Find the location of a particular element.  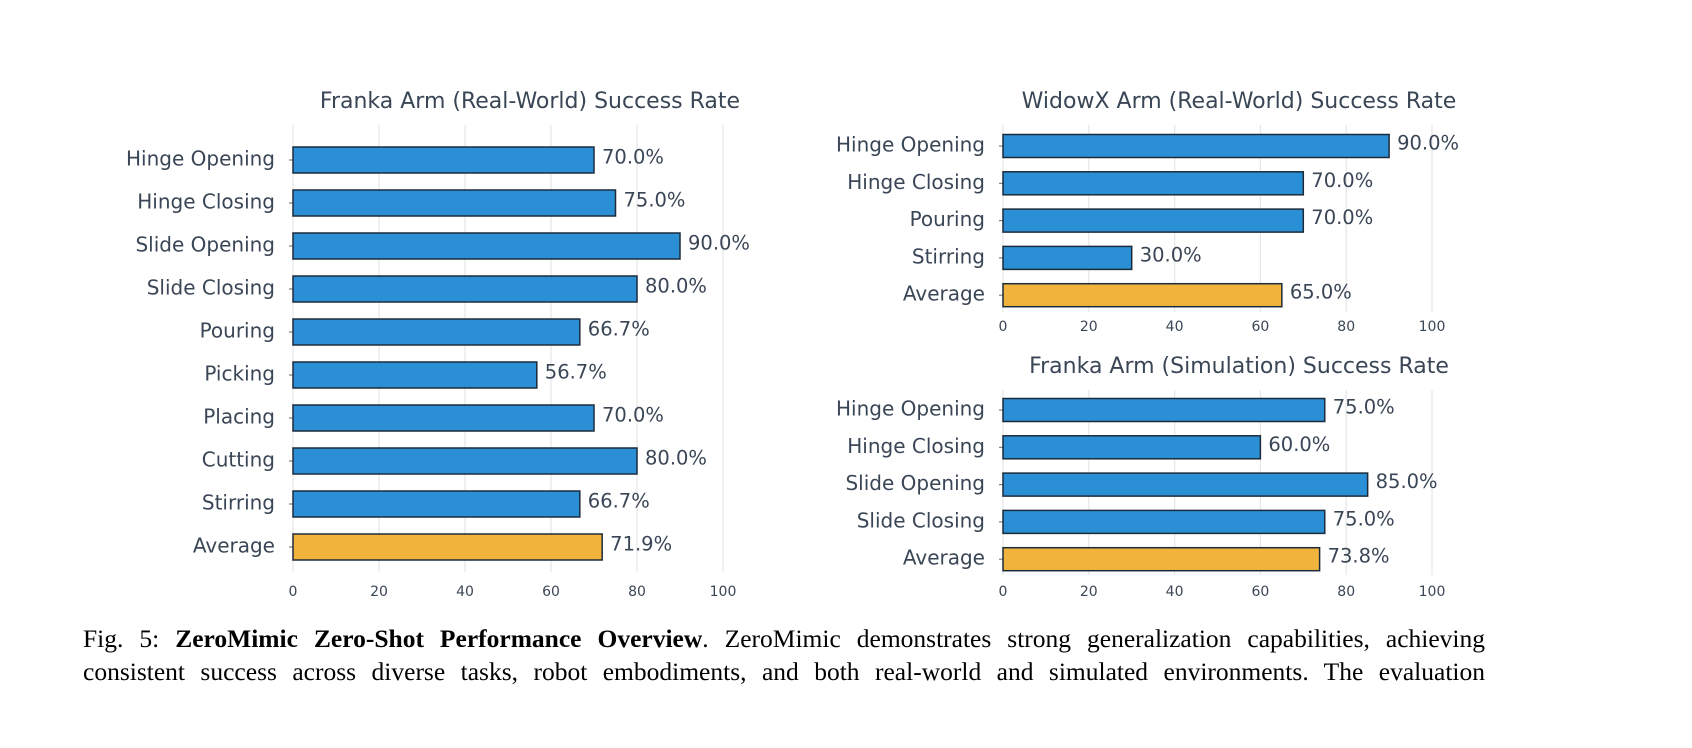

chart-title: Franka Arm (Simulation) Success Rate is located at coordinates (1239, 366).